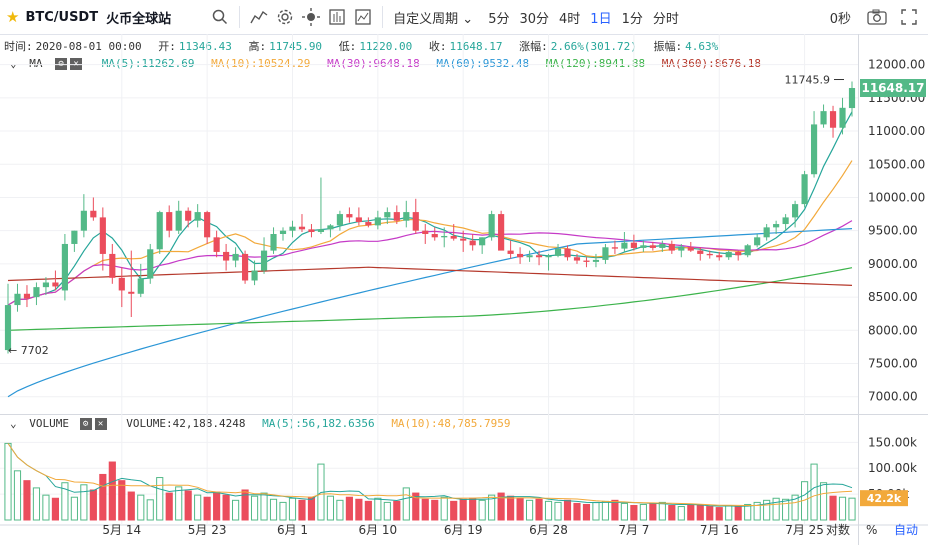  What do you see at coordinates (167, 46) in the screenshot?
I see `open-label: 开:` at bounding box center [167, 46].